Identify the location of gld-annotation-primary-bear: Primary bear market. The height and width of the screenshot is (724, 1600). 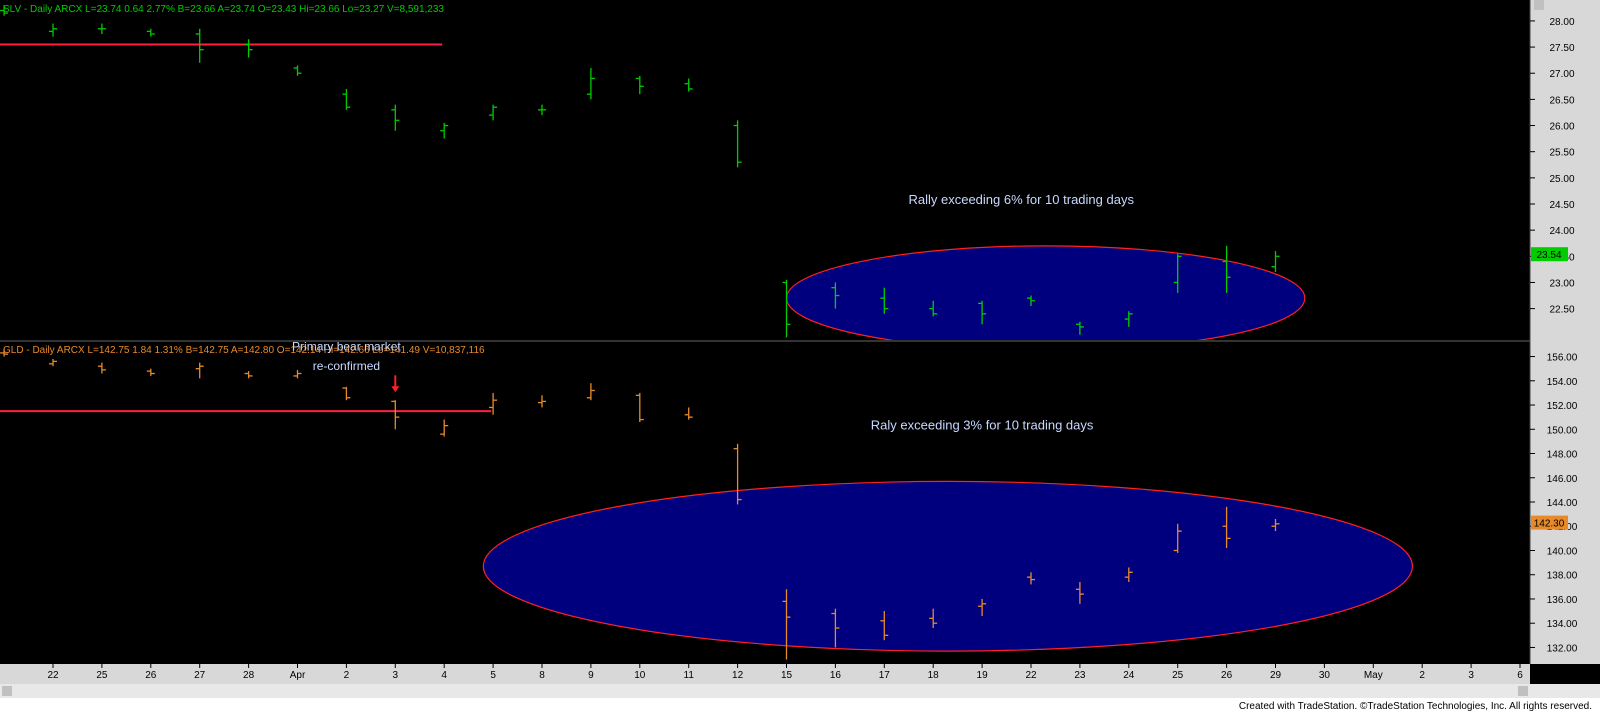
(346, 346).